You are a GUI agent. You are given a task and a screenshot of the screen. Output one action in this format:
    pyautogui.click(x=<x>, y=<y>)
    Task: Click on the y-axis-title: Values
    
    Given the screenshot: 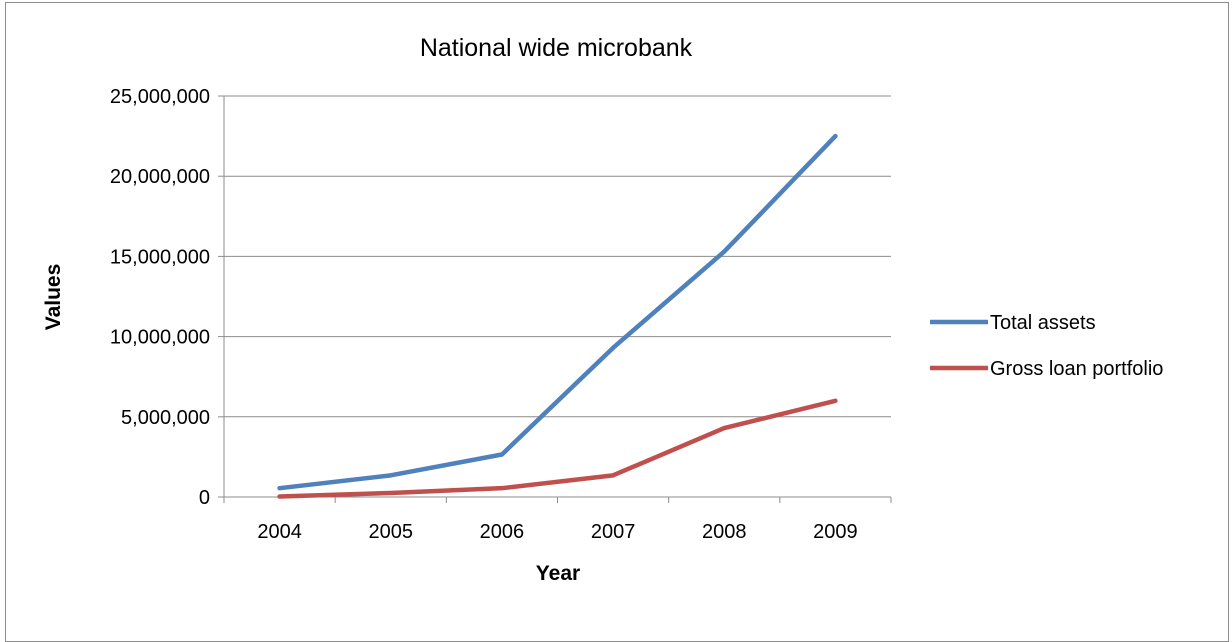 What is the action you would take?
    pyautogui.click(x=53, y=297)
    